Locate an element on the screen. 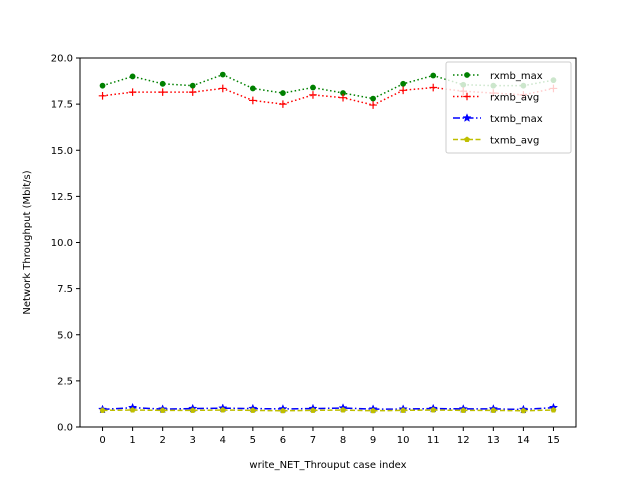  legend-entry-txmb_avg: txmb_avg is located at coordinates (496, 141).